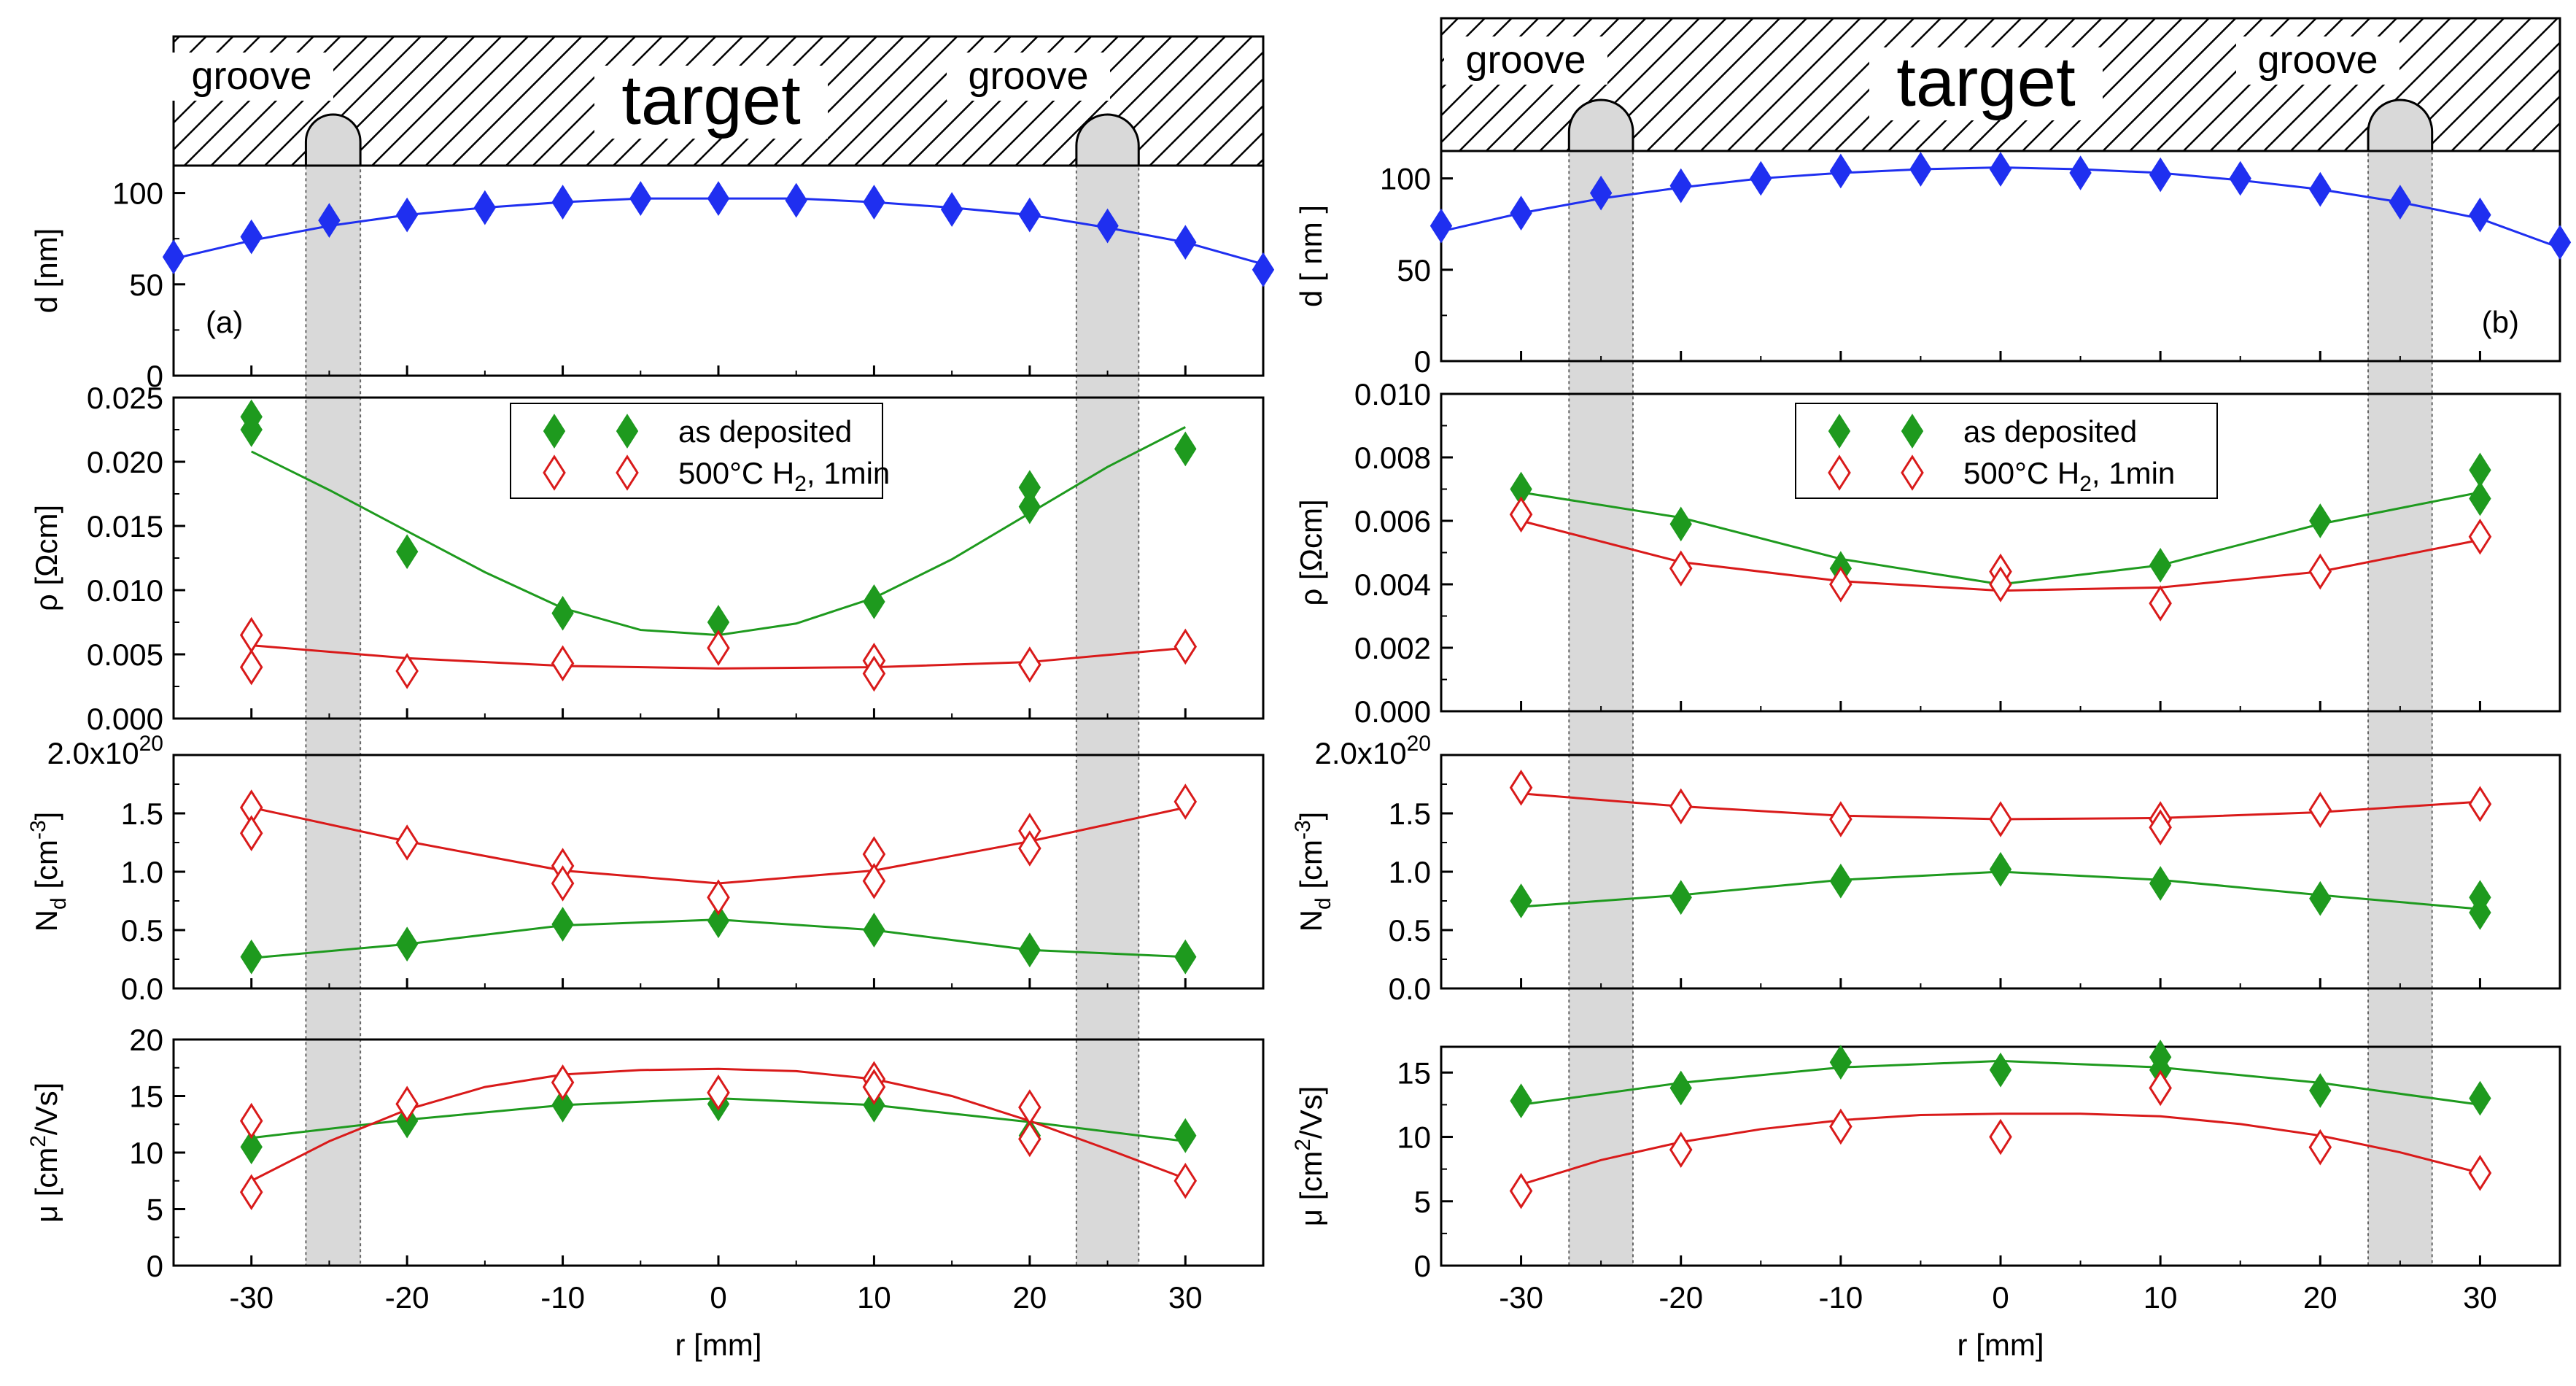 This screenshot has height=1386, width=2576. Describe the element at coordinates (1393, 458) in the screenshot. I see `y-tick-label: 0.008` at that location.